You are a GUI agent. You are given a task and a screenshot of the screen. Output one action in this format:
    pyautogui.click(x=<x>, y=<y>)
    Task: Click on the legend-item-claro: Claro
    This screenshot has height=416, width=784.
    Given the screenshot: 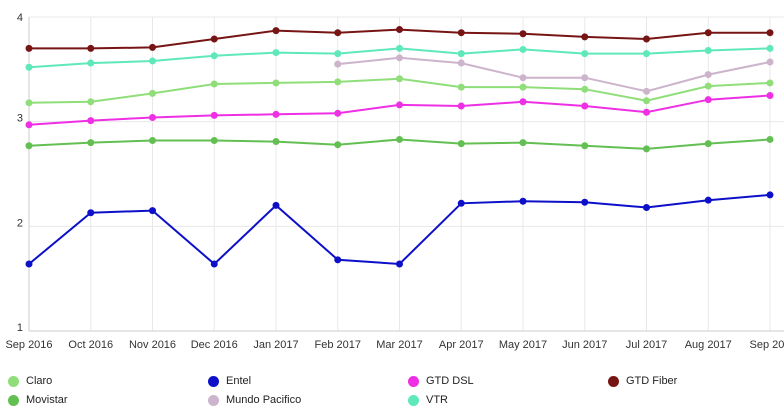 What is the action you would take?
    pyautogui.click(x=30, y=381)
    